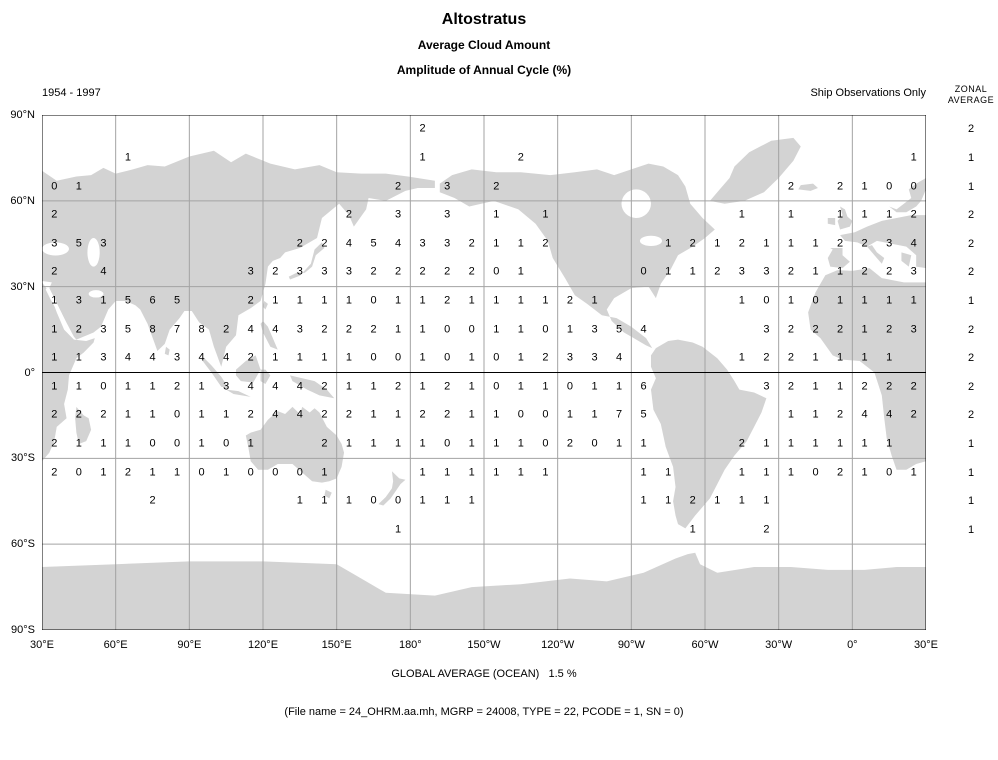  Describe the element at coordinates (115, 645) in the screenshot. I see `longitude-tick-label: 60°E` at that location.